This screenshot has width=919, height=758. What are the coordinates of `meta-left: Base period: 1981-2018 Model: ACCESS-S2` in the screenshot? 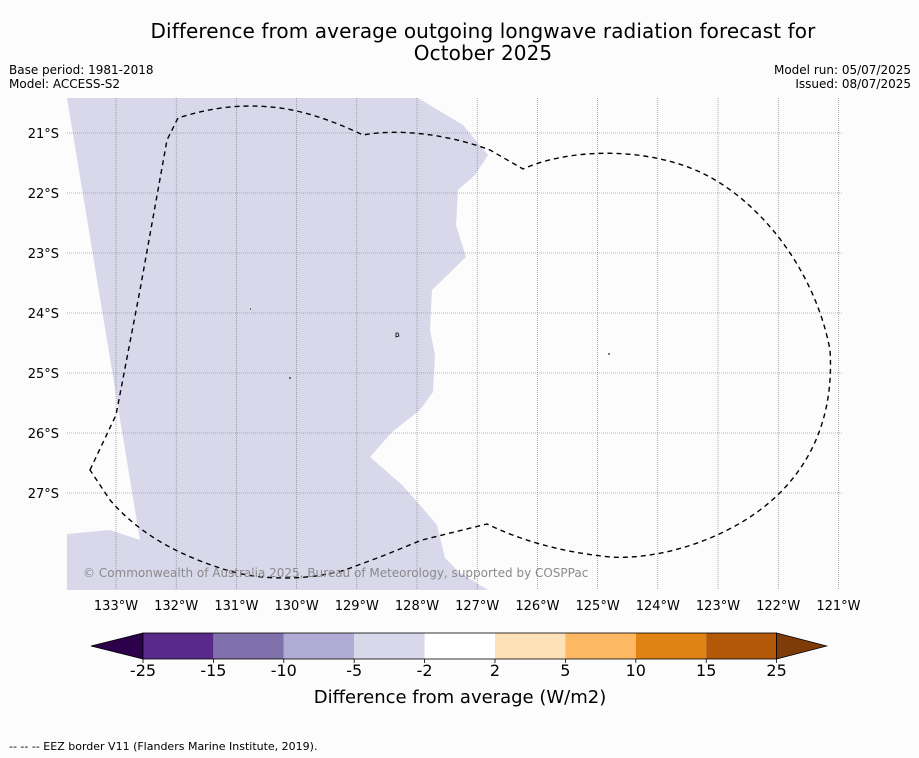 It's located at (81, 77).